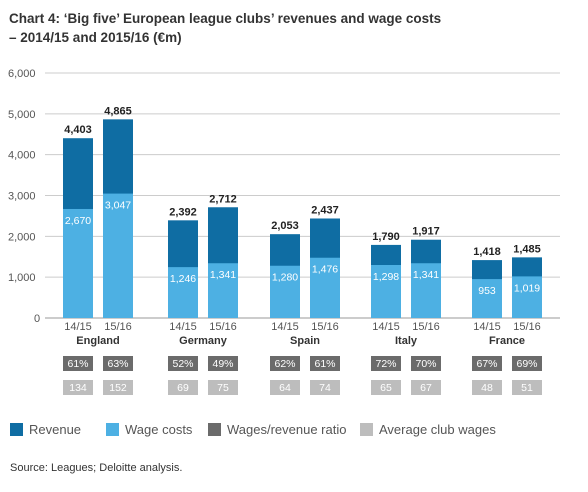 This screenshot has width=588, height=492. Describe the element at coordinates (285, 226) in the screenshot. I see `revenue-data-label: 2,053` at that location.